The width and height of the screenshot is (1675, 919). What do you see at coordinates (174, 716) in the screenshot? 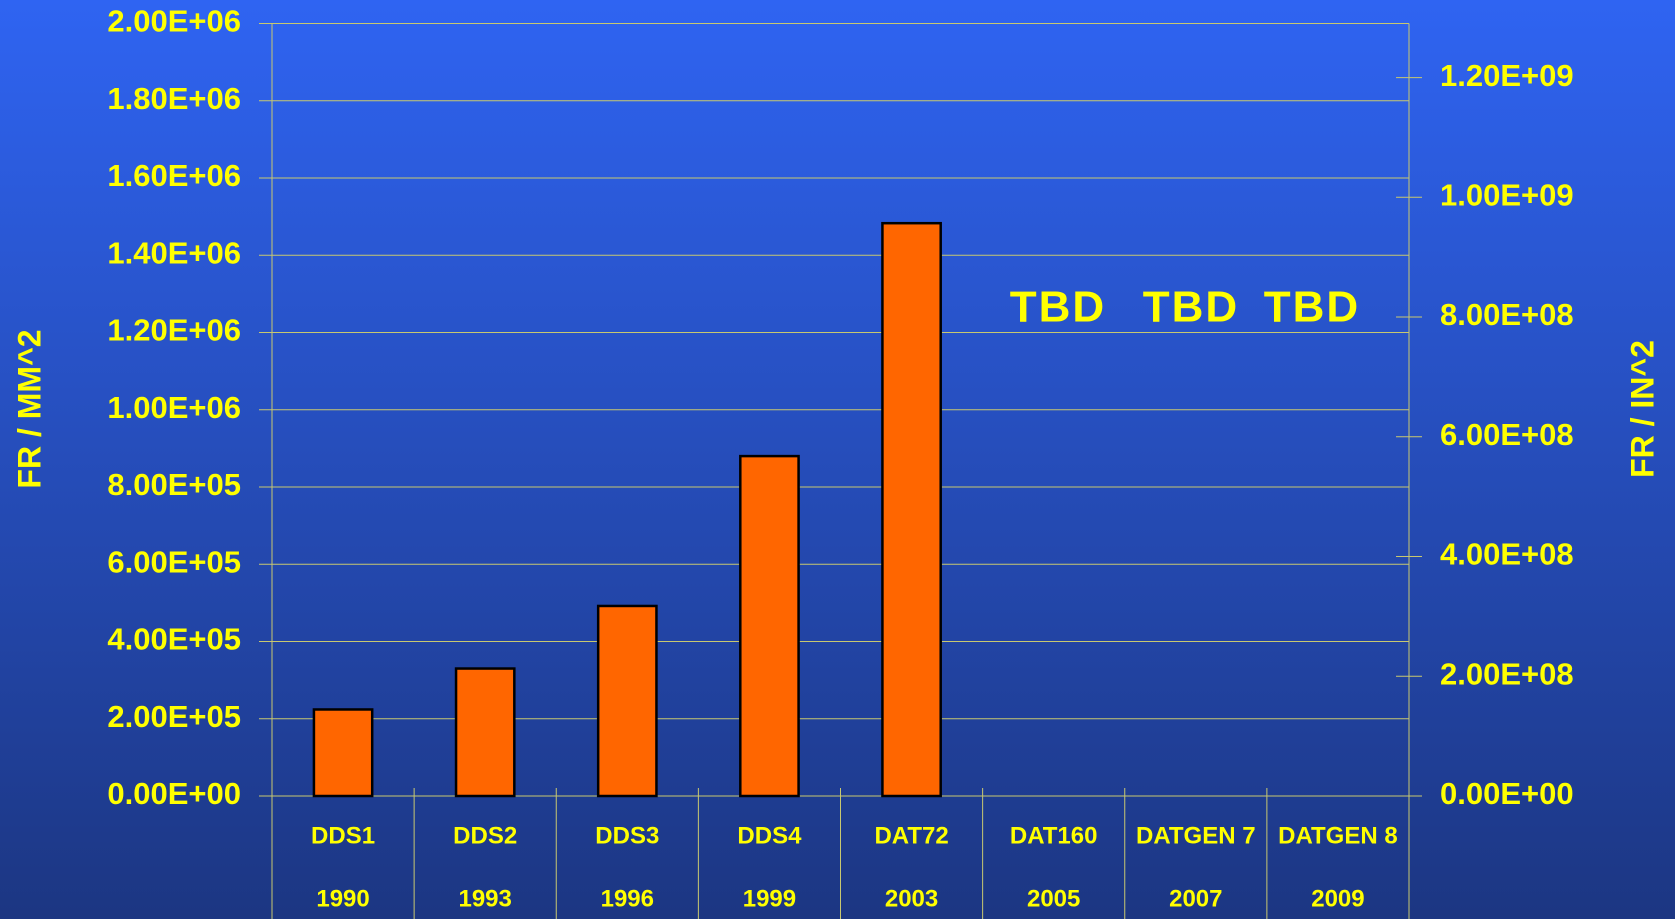
I see `y-tick-label: 2.00E+05` at bounding box center [174, 716].